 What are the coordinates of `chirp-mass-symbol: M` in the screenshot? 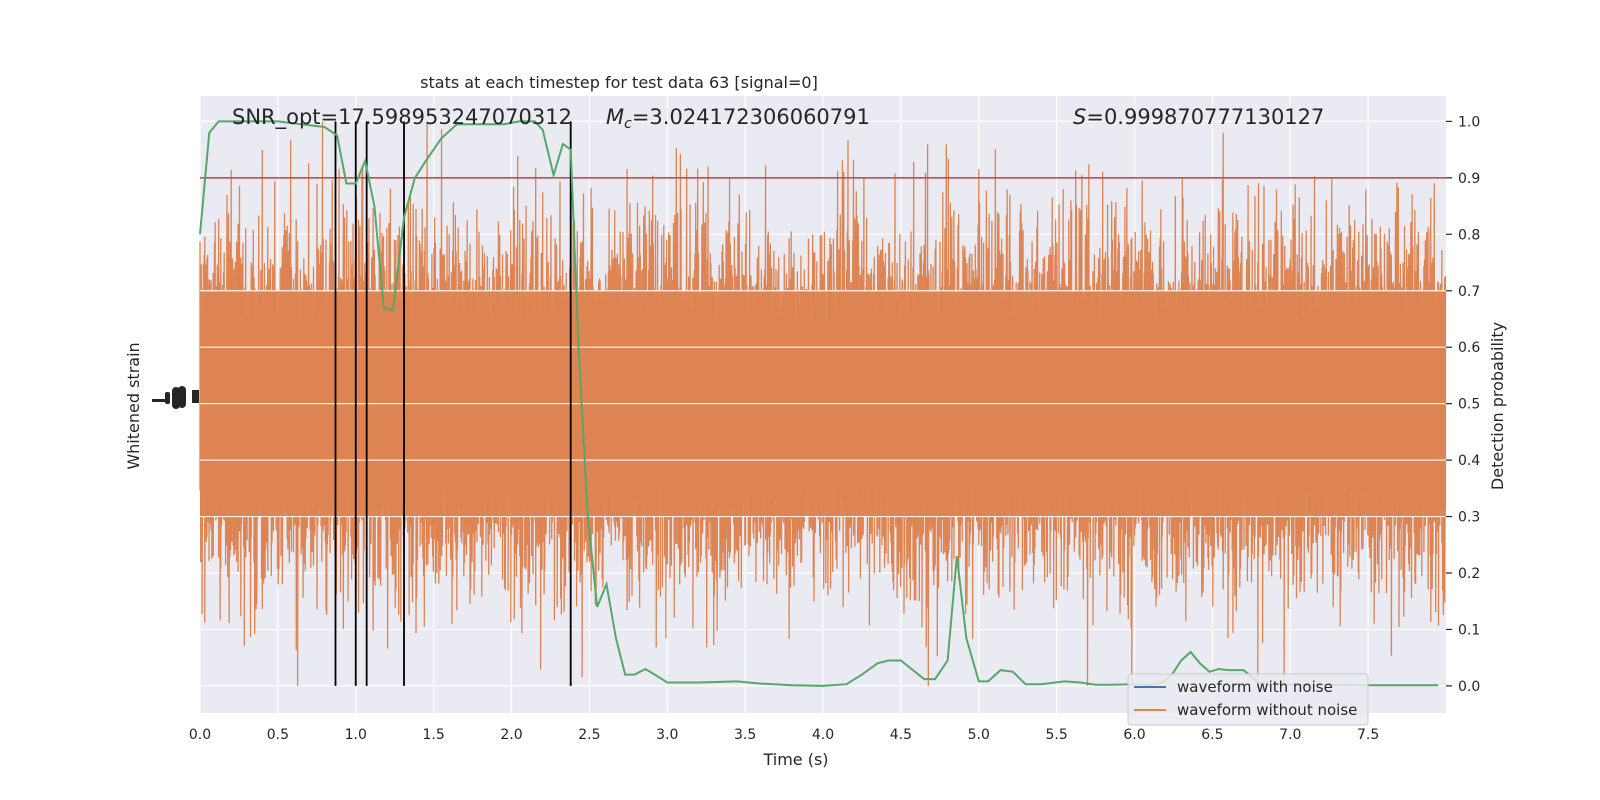 It's located at (615, 117).